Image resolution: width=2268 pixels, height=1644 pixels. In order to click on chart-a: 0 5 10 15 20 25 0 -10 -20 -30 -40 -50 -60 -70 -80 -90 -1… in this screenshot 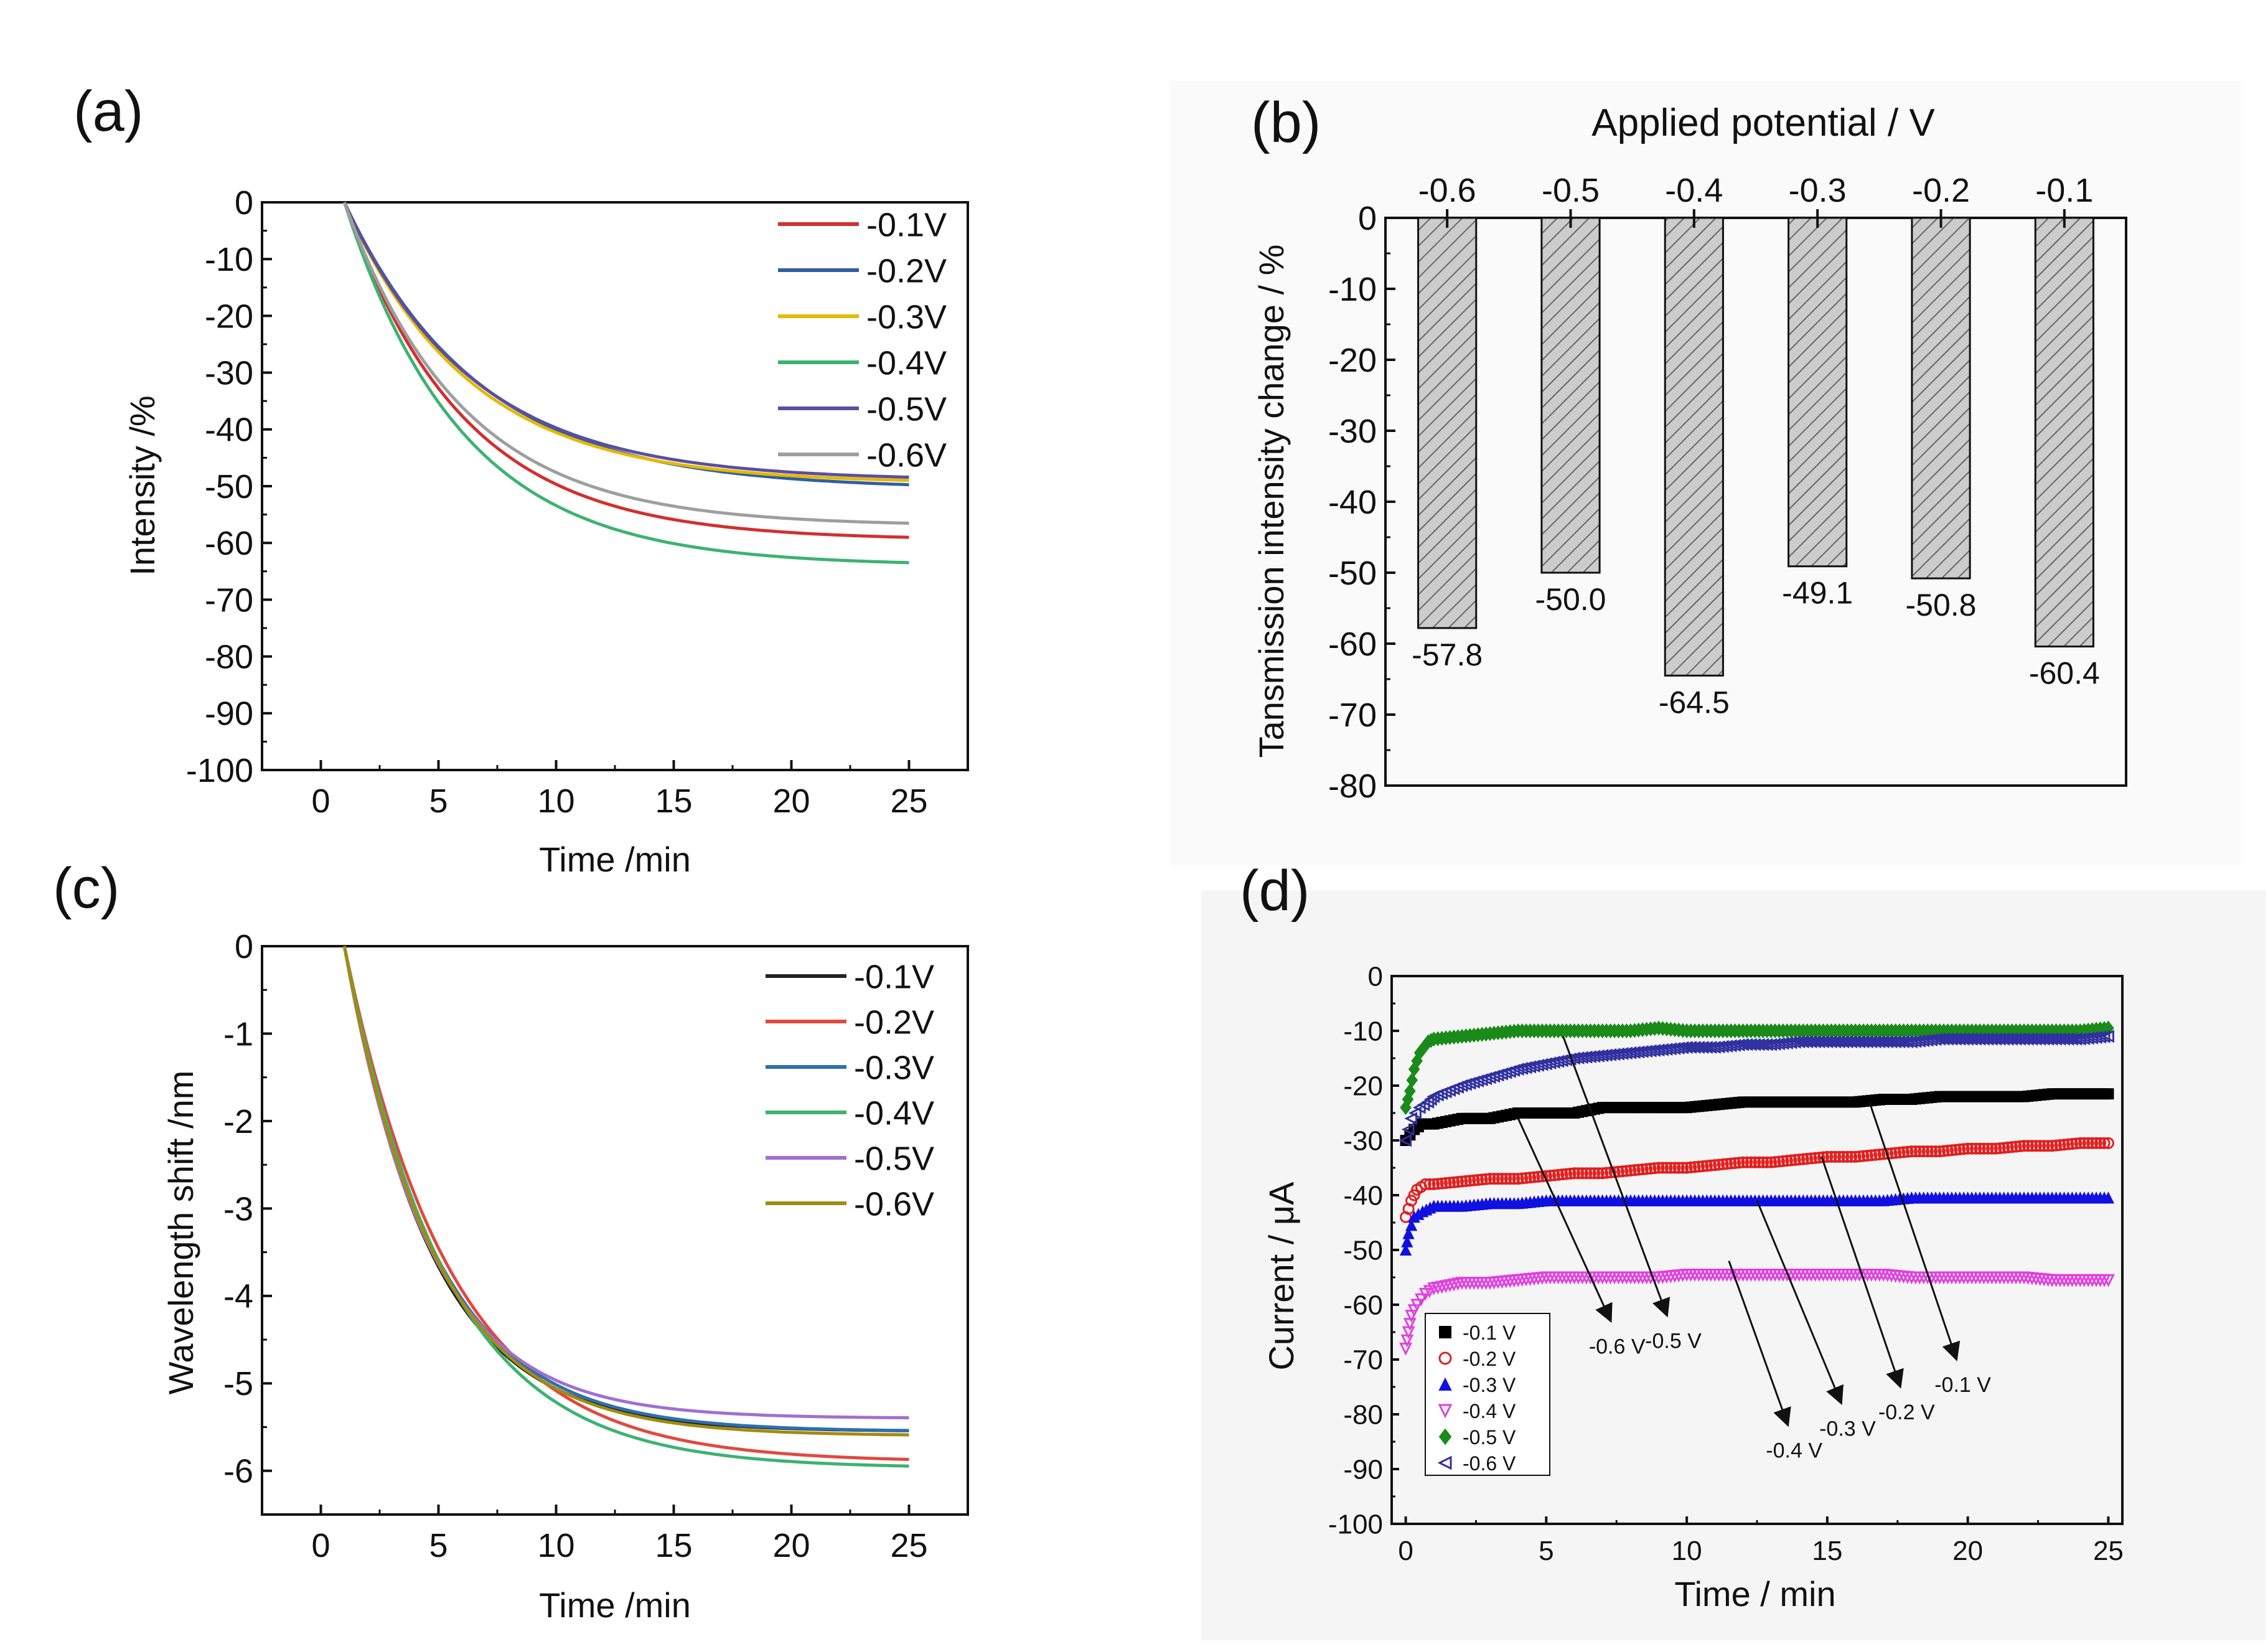, I will do `click(577, 502)`.